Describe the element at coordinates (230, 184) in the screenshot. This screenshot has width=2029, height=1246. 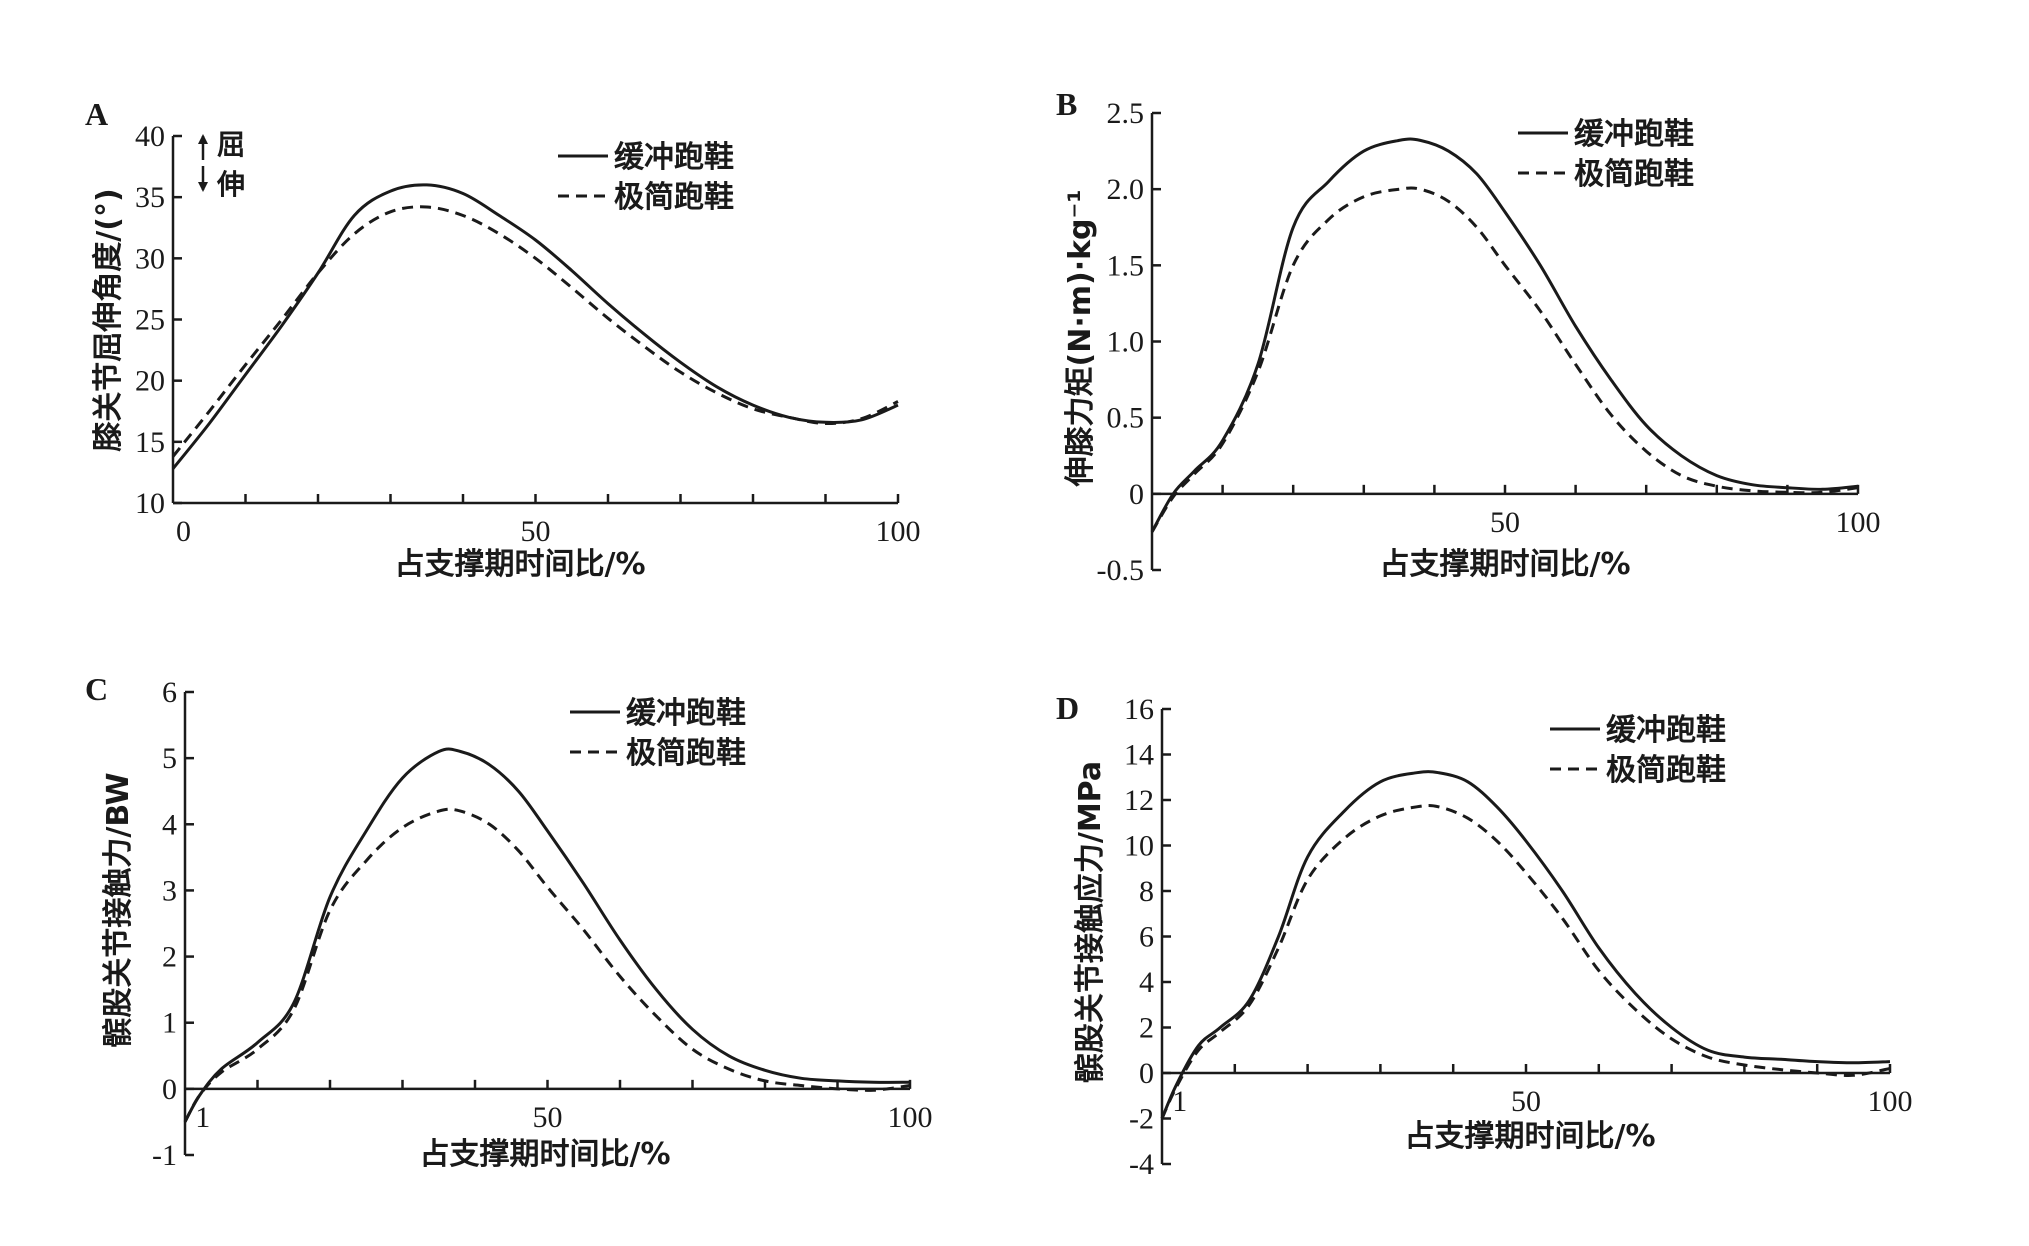
I see `extension-label: 伸` at that location.